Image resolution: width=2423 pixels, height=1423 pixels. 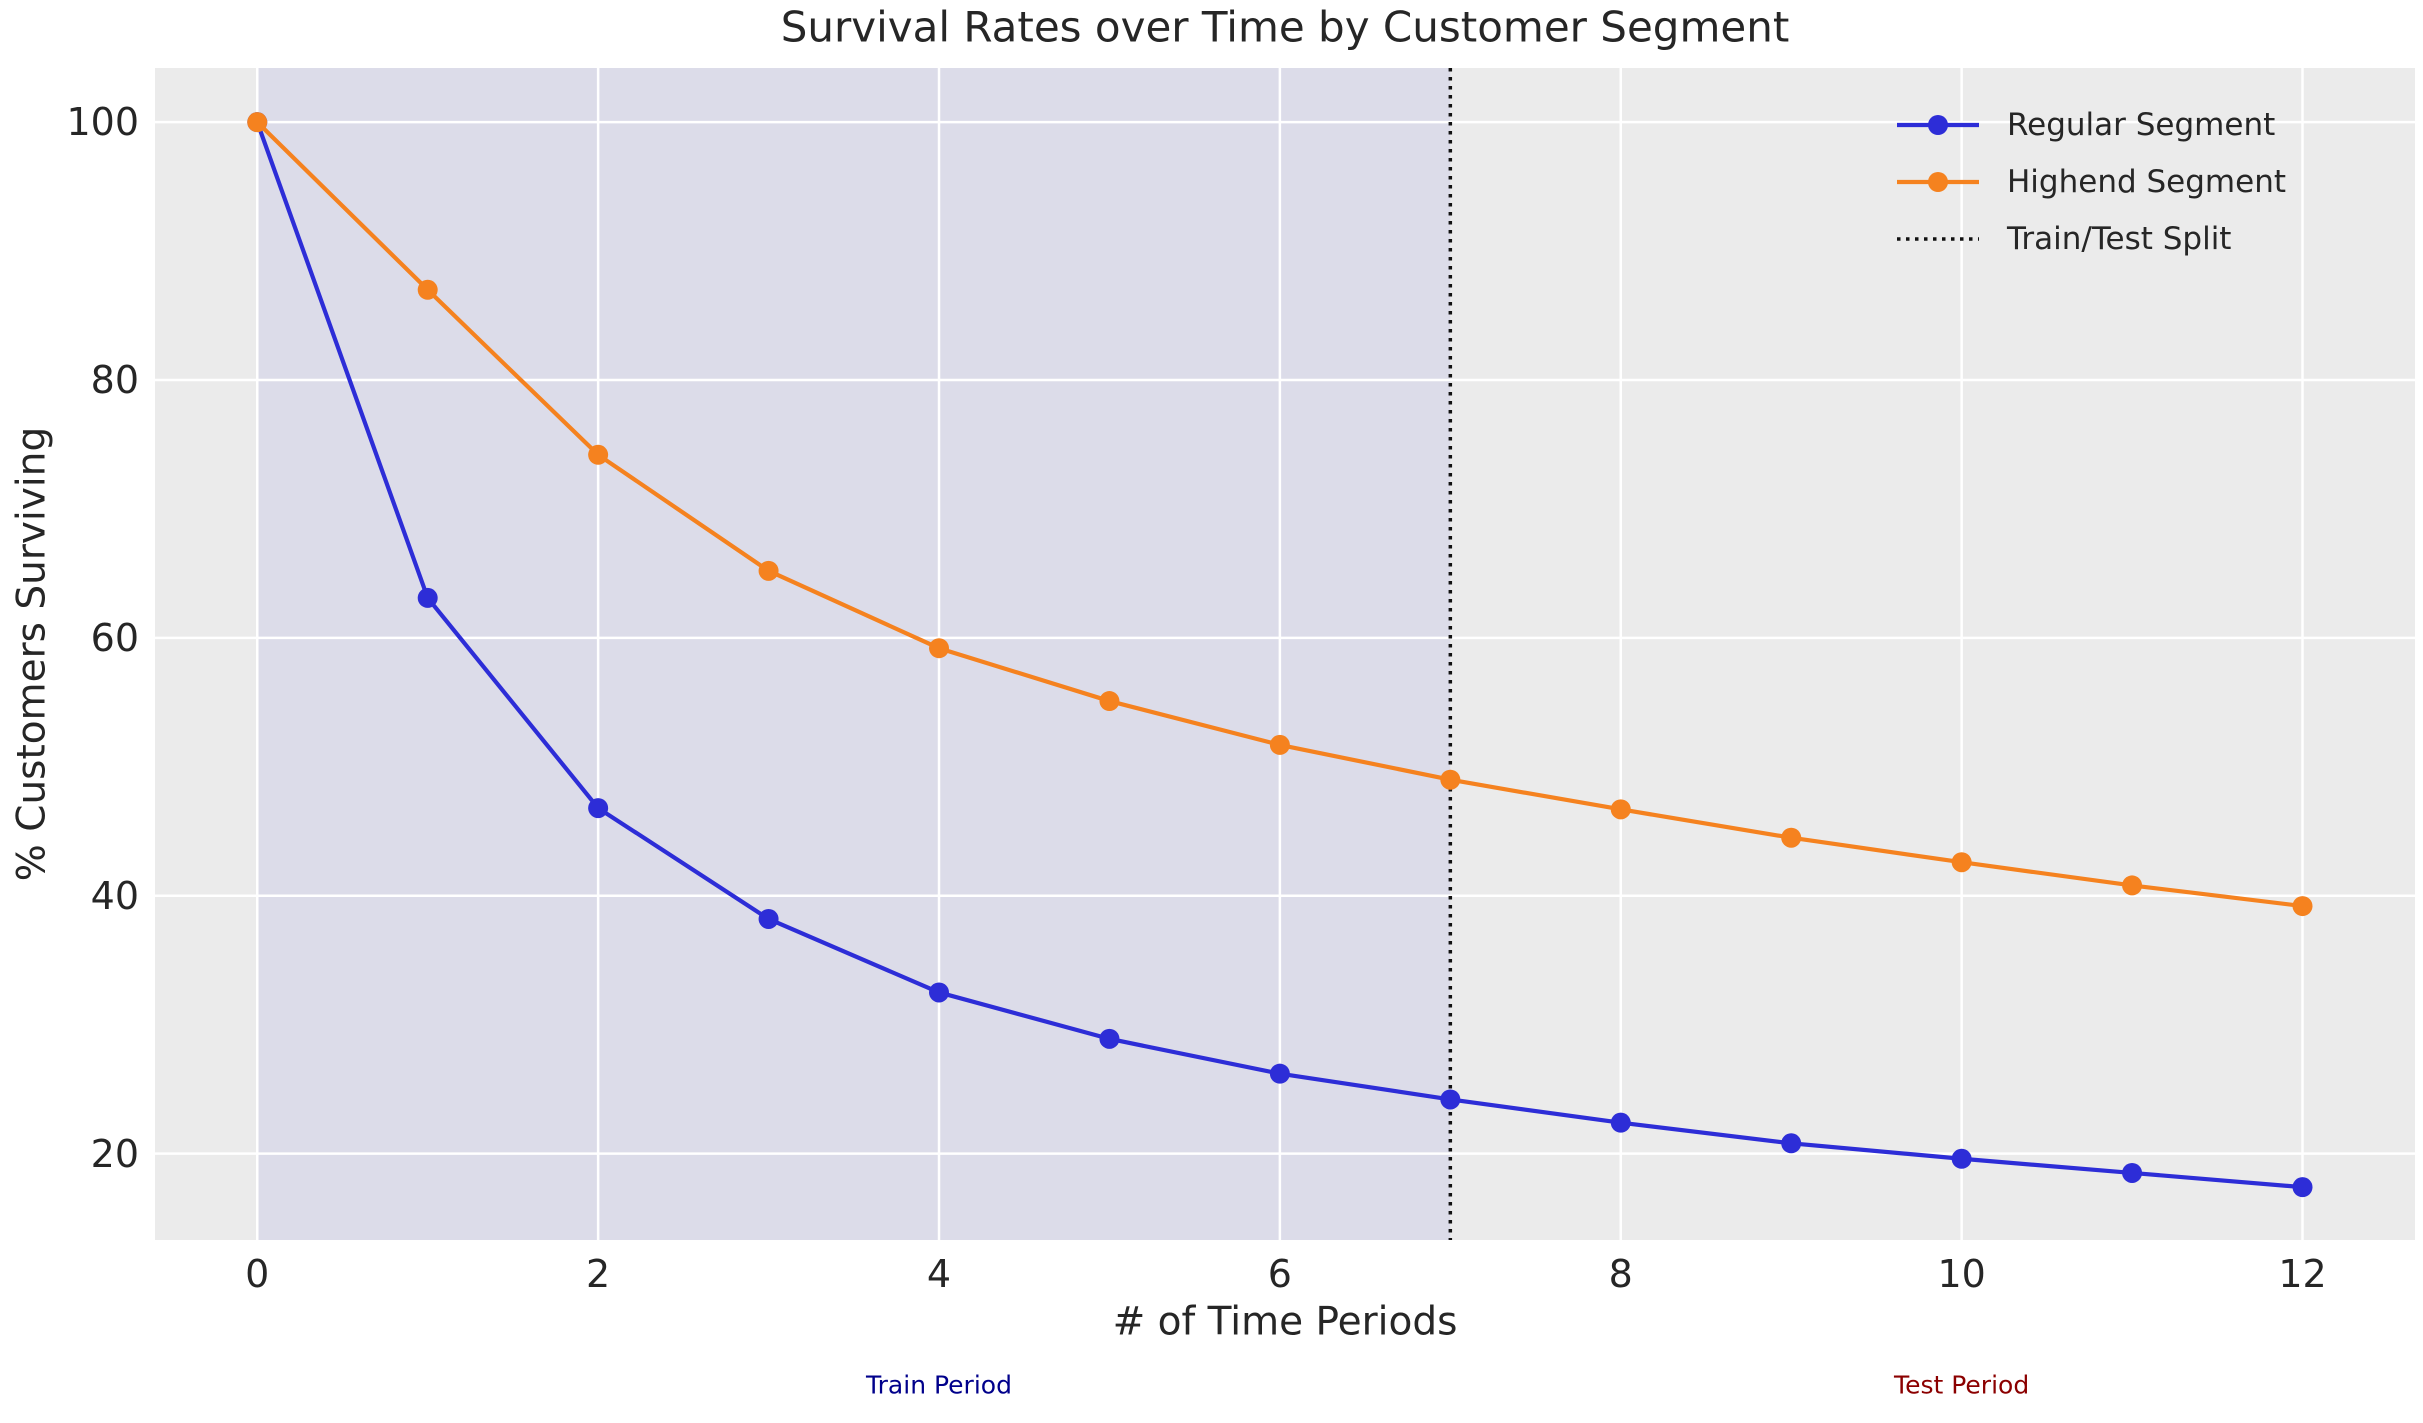 I want to click on train-test-split-line-icon, so click(x=1938, y=238).